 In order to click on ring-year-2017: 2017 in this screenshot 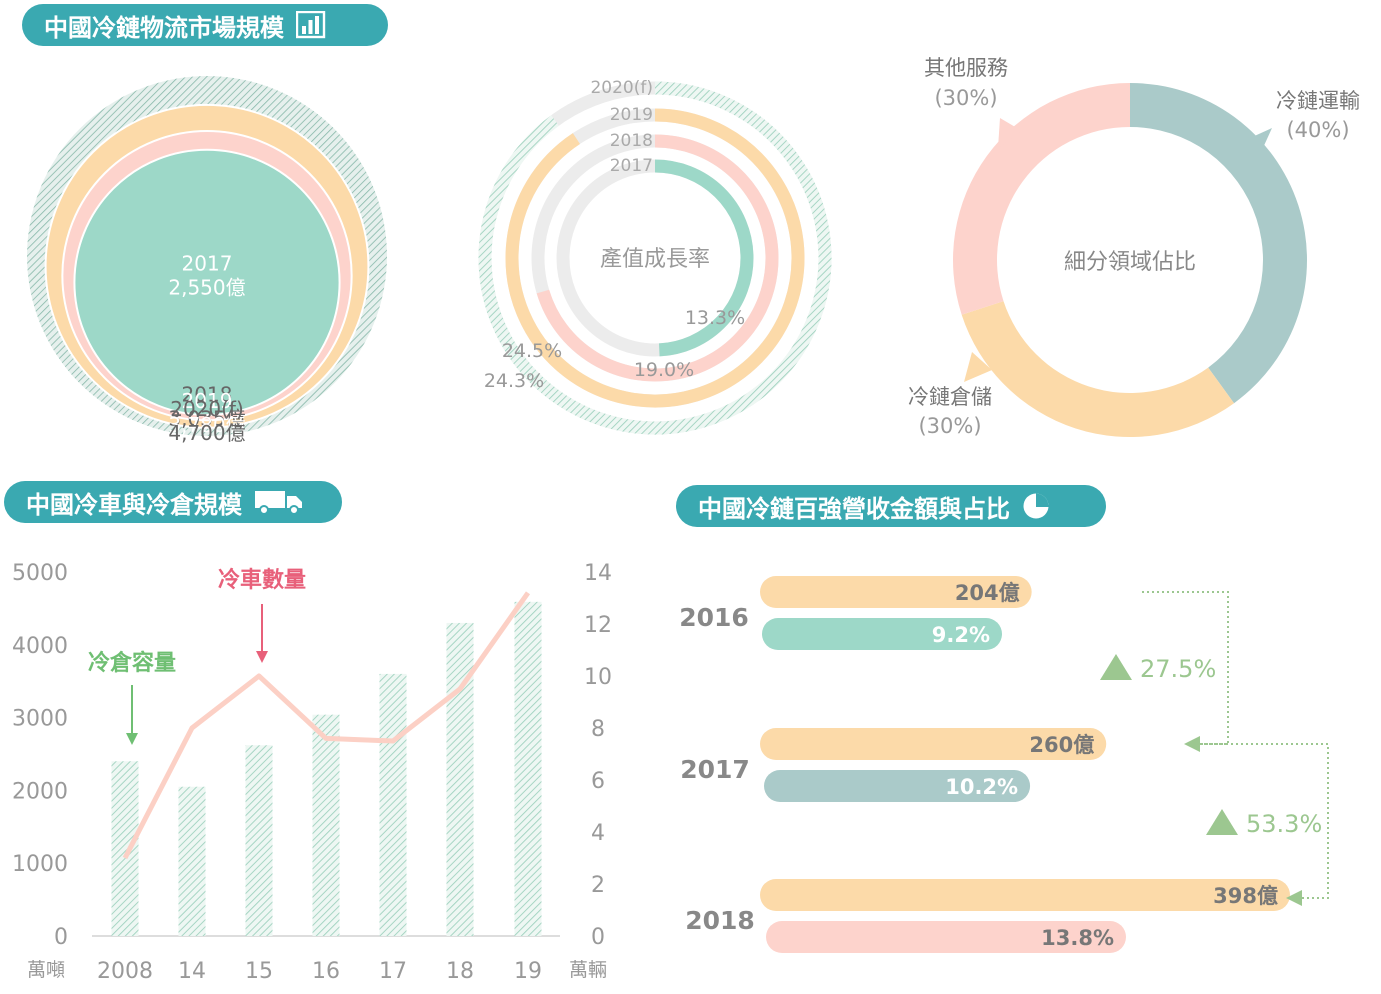, I will do `click(631, 166)`.